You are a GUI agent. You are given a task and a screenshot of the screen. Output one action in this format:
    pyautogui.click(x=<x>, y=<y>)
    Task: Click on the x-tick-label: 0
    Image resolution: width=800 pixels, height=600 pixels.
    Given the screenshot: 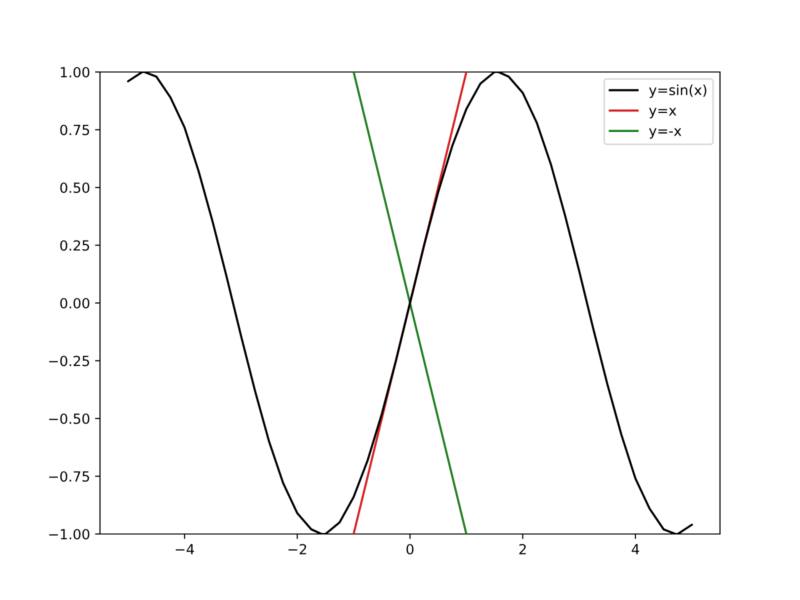 What is the action you would take?
    pyautogui.click(x=410, y=549)
    